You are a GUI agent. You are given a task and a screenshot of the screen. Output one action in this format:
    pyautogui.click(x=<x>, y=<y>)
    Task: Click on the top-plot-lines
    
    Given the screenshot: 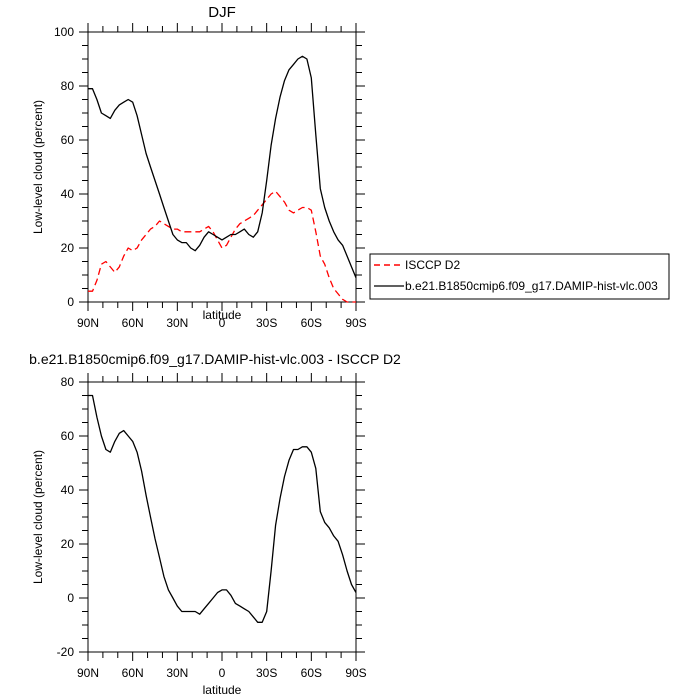 What is the action you would take?
    pyautogui.click(x=222, y=179)
    